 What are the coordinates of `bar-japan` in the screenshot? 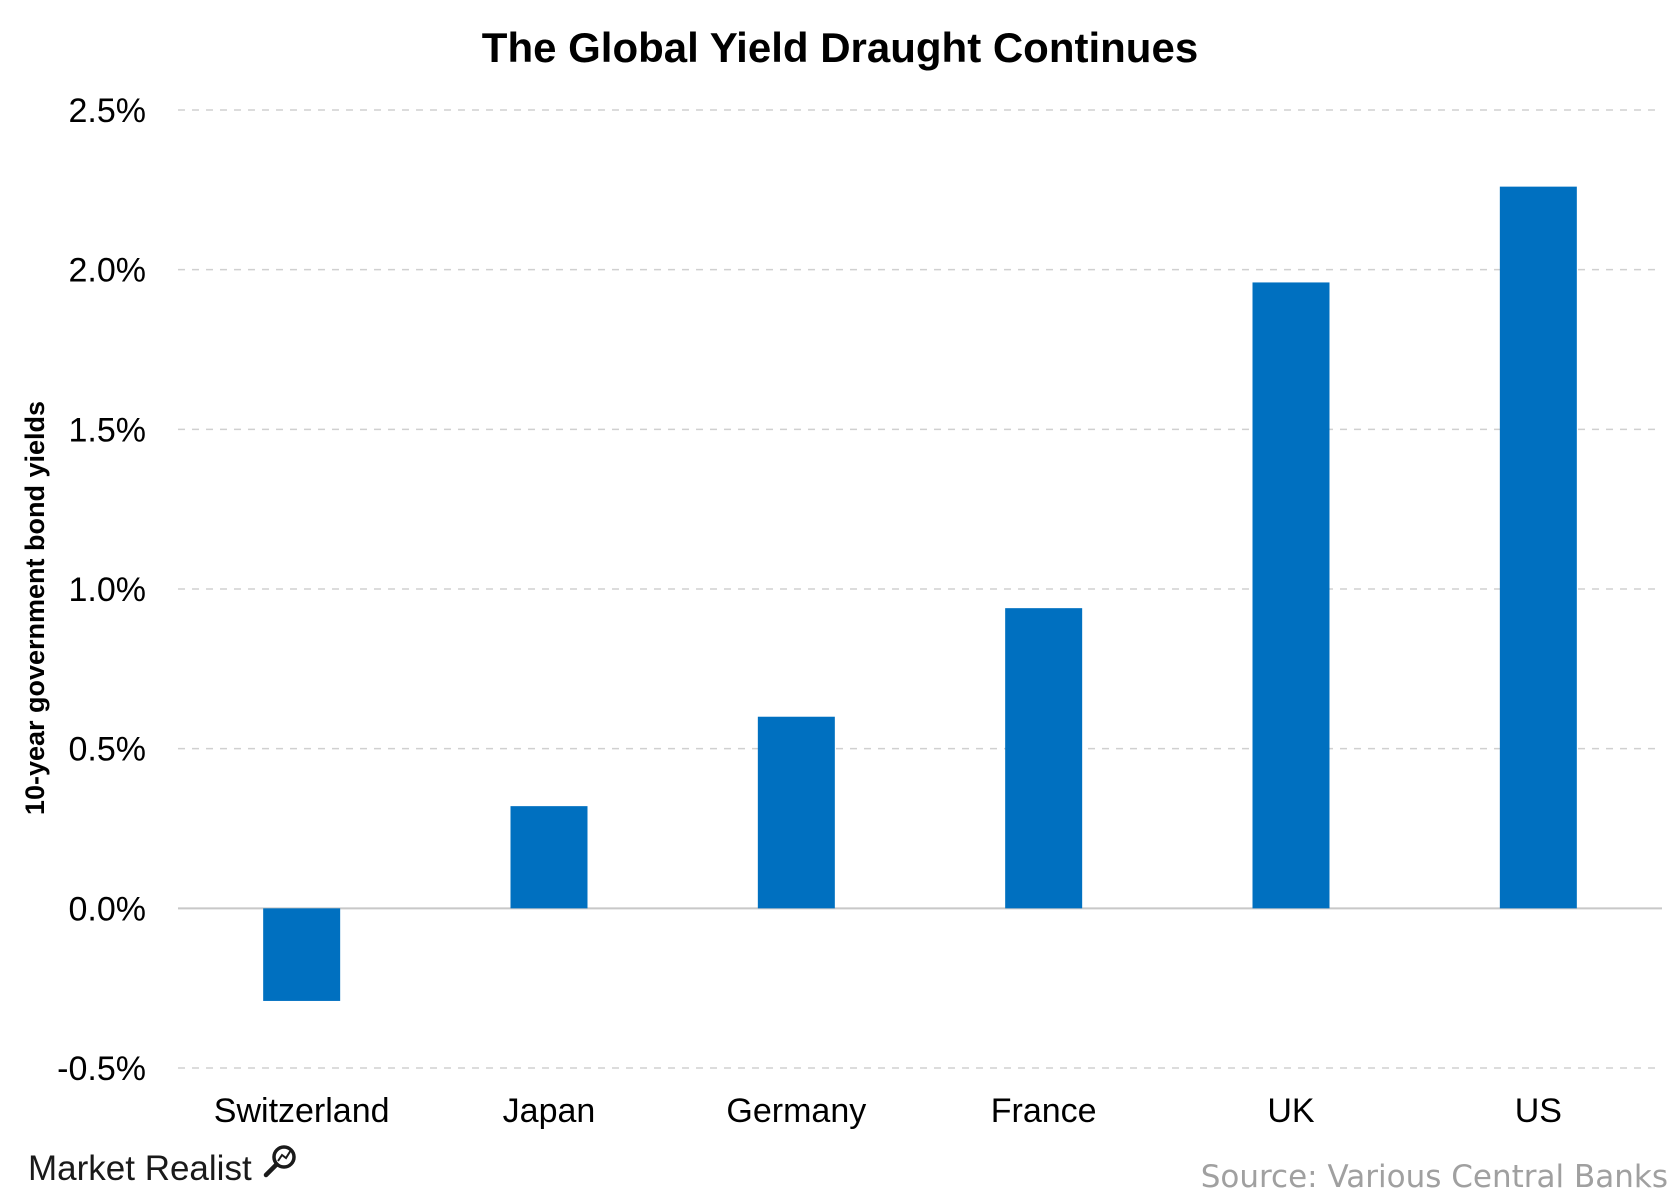 It's located at (549, 857).